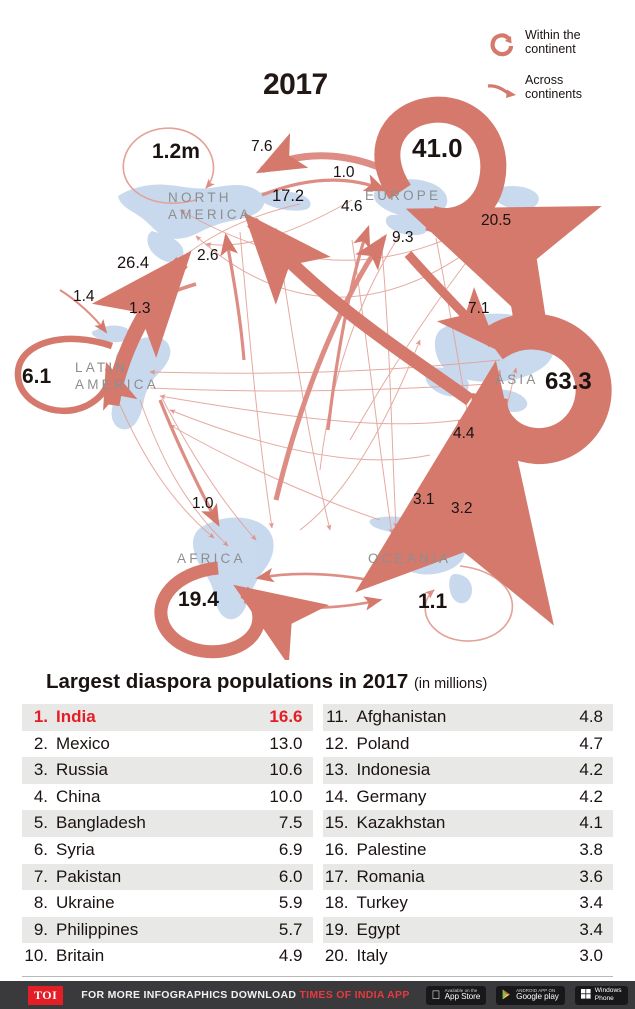  I want to click on legend-item-across-continents: Across continents, so click(561, 89).